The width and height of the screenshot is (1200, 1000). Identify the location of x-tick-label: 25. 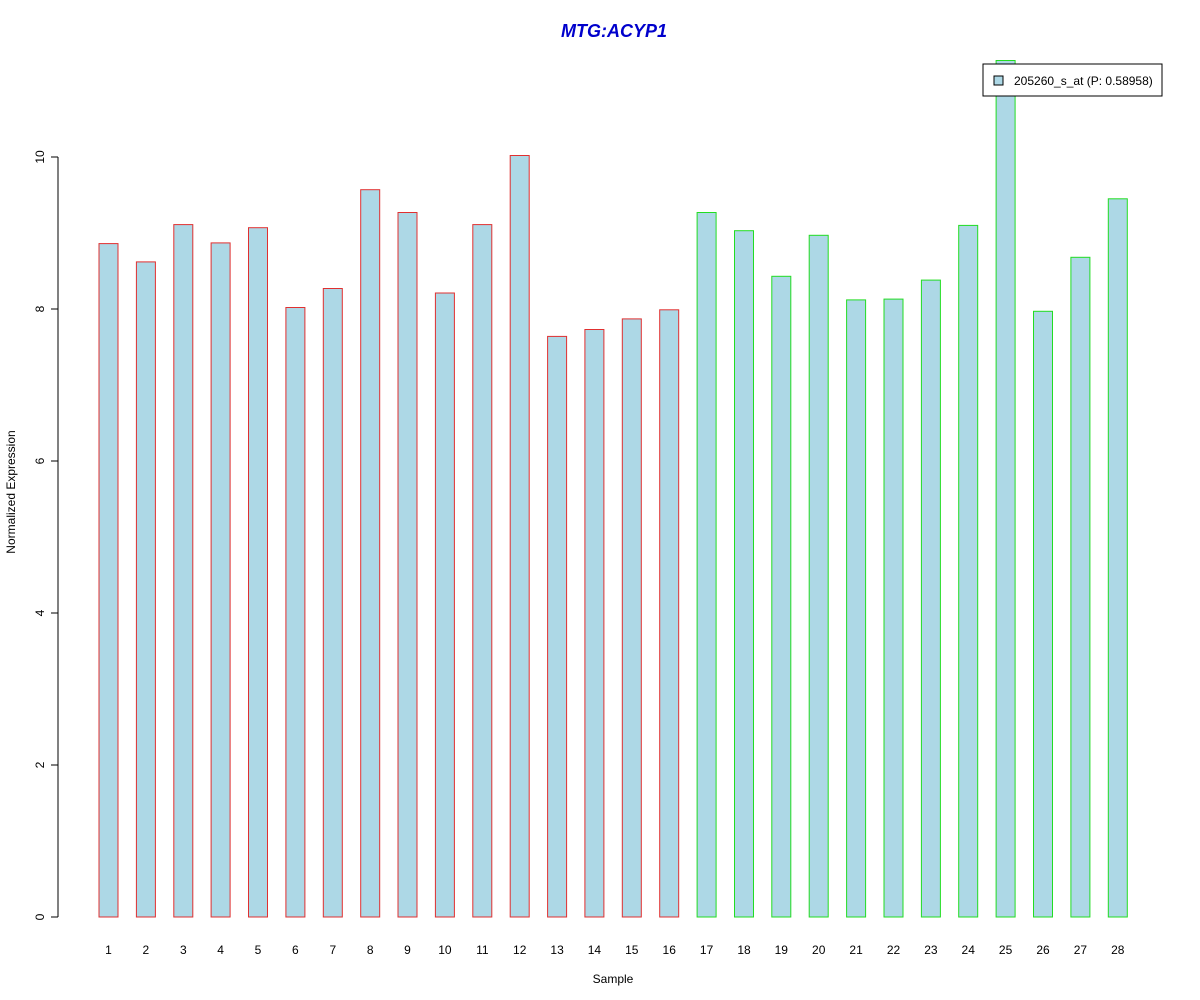
(1006, 950).